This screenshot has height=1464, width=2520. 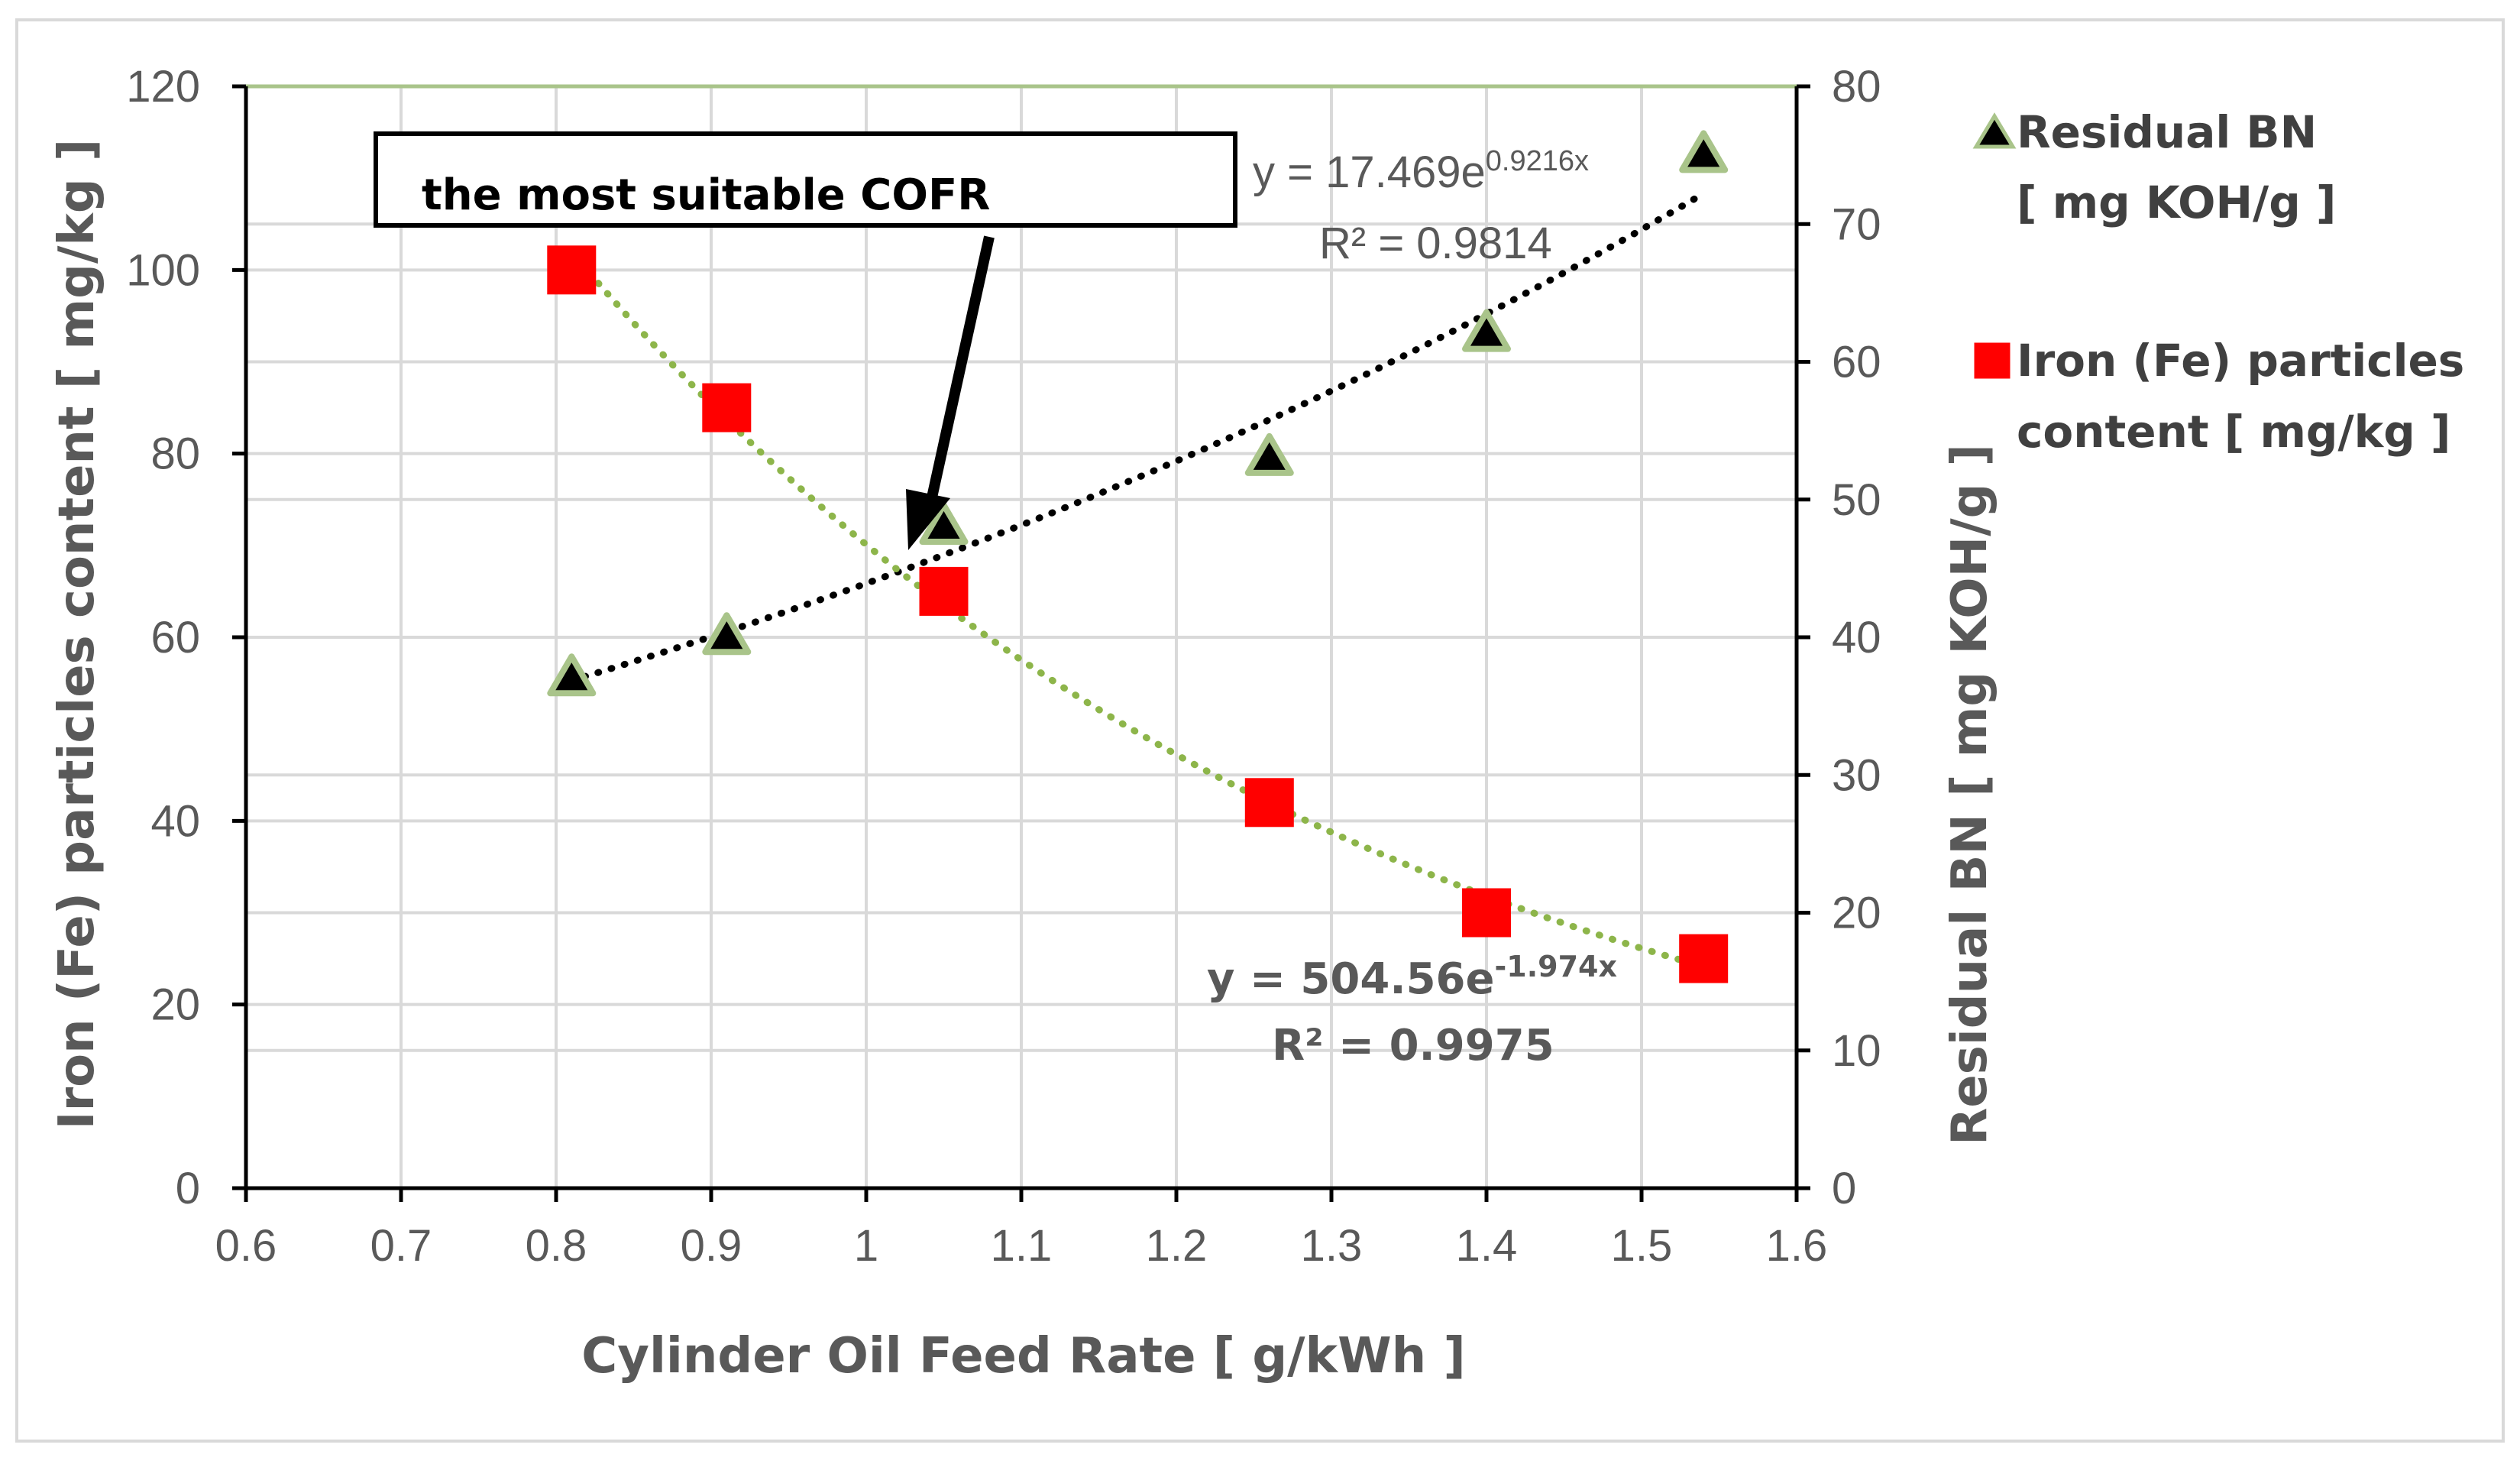 I want to click on x-tick-label: 1, so click(x=866, y=1246).